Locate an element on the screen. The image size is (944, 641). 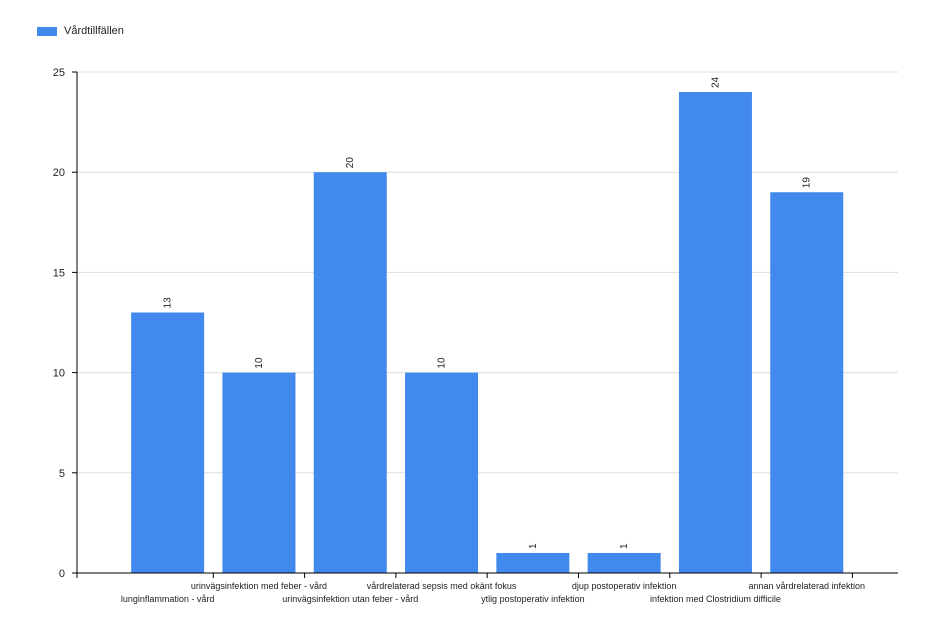
y-tick-label: 15 is located at coordinates (59, 273).